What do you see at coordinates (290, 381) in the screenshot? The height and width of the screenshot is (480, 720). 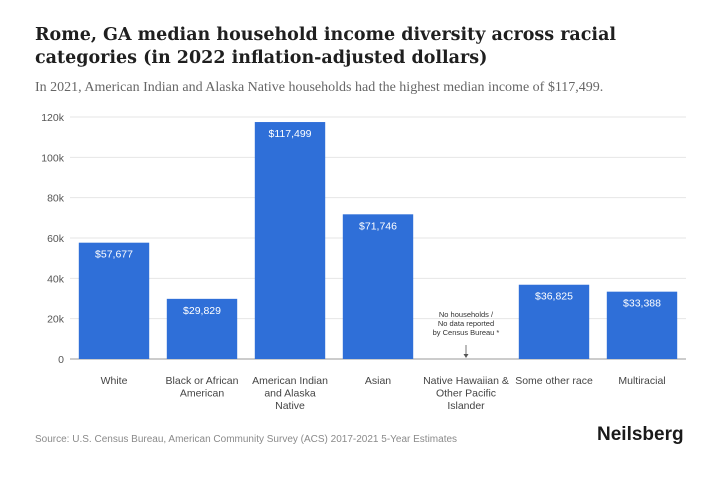 I see `category-label-line: American Indian` at bounding box center [290, 381].